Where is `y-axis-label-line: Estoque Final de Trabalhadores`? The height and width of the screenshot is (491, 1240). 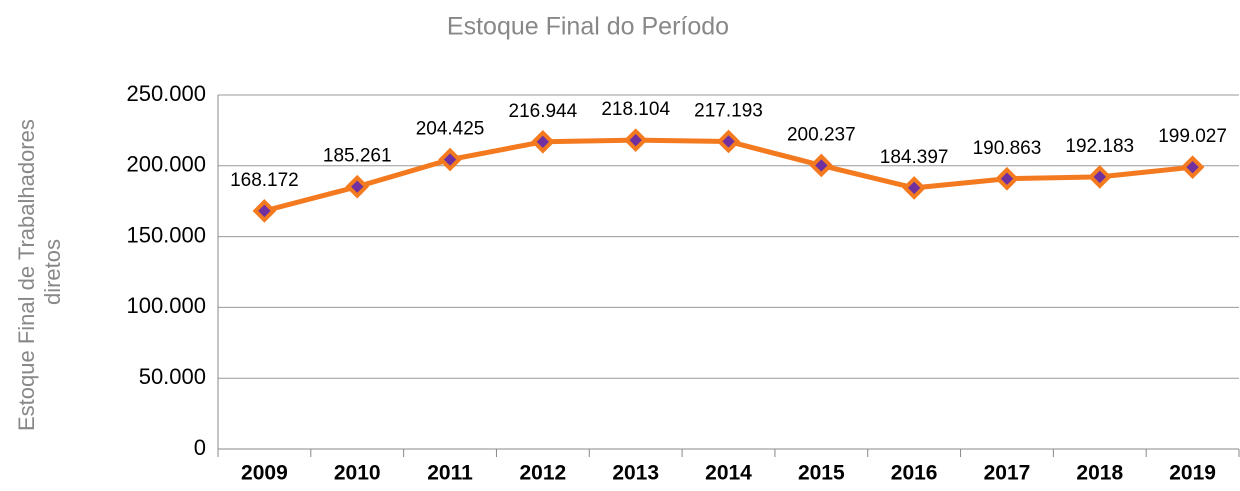 y-axis-label-line: Estoque Final de Trabalhadores is located at coordinates (26, 275).